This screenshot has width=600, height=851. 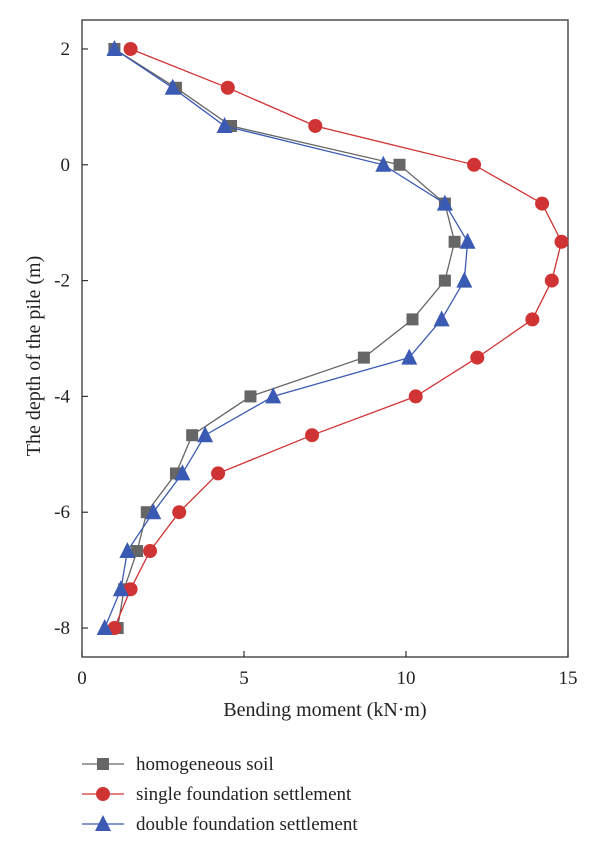 What do you see at coordinates (244, 794) in the screenshot?
I see `legend-label: single foundation settlement` at bounding box center [244, 794].